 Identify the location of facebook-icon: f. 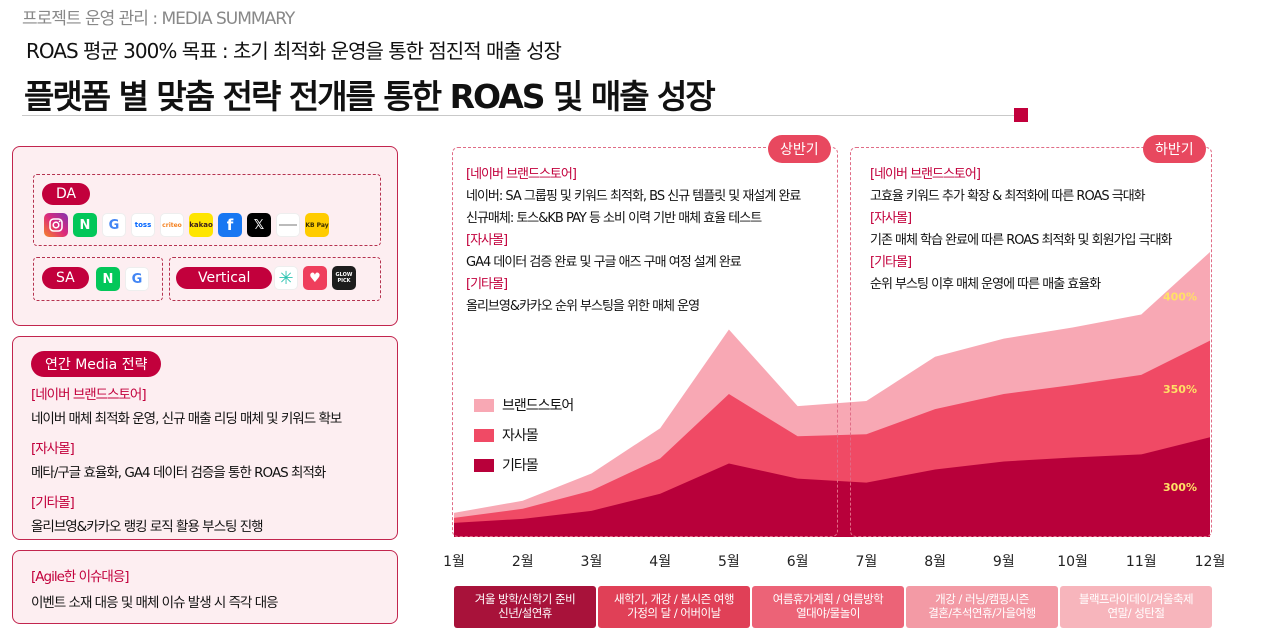
(230, 225).